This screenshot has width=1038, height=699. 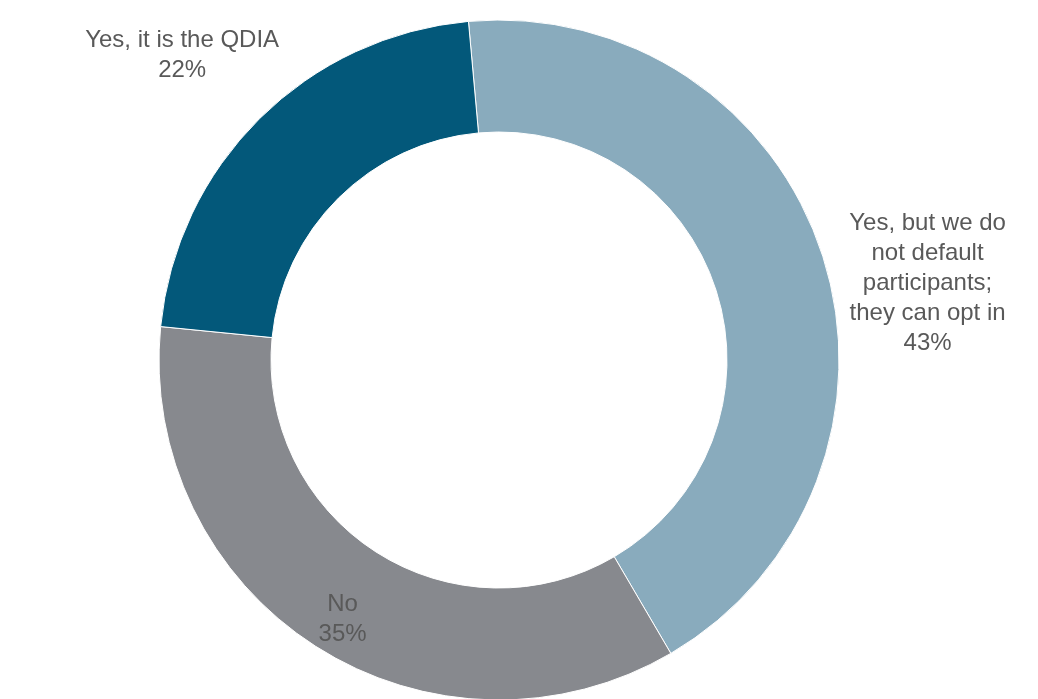 I want to click on data-label: 22%, so click(x=182, y=69).